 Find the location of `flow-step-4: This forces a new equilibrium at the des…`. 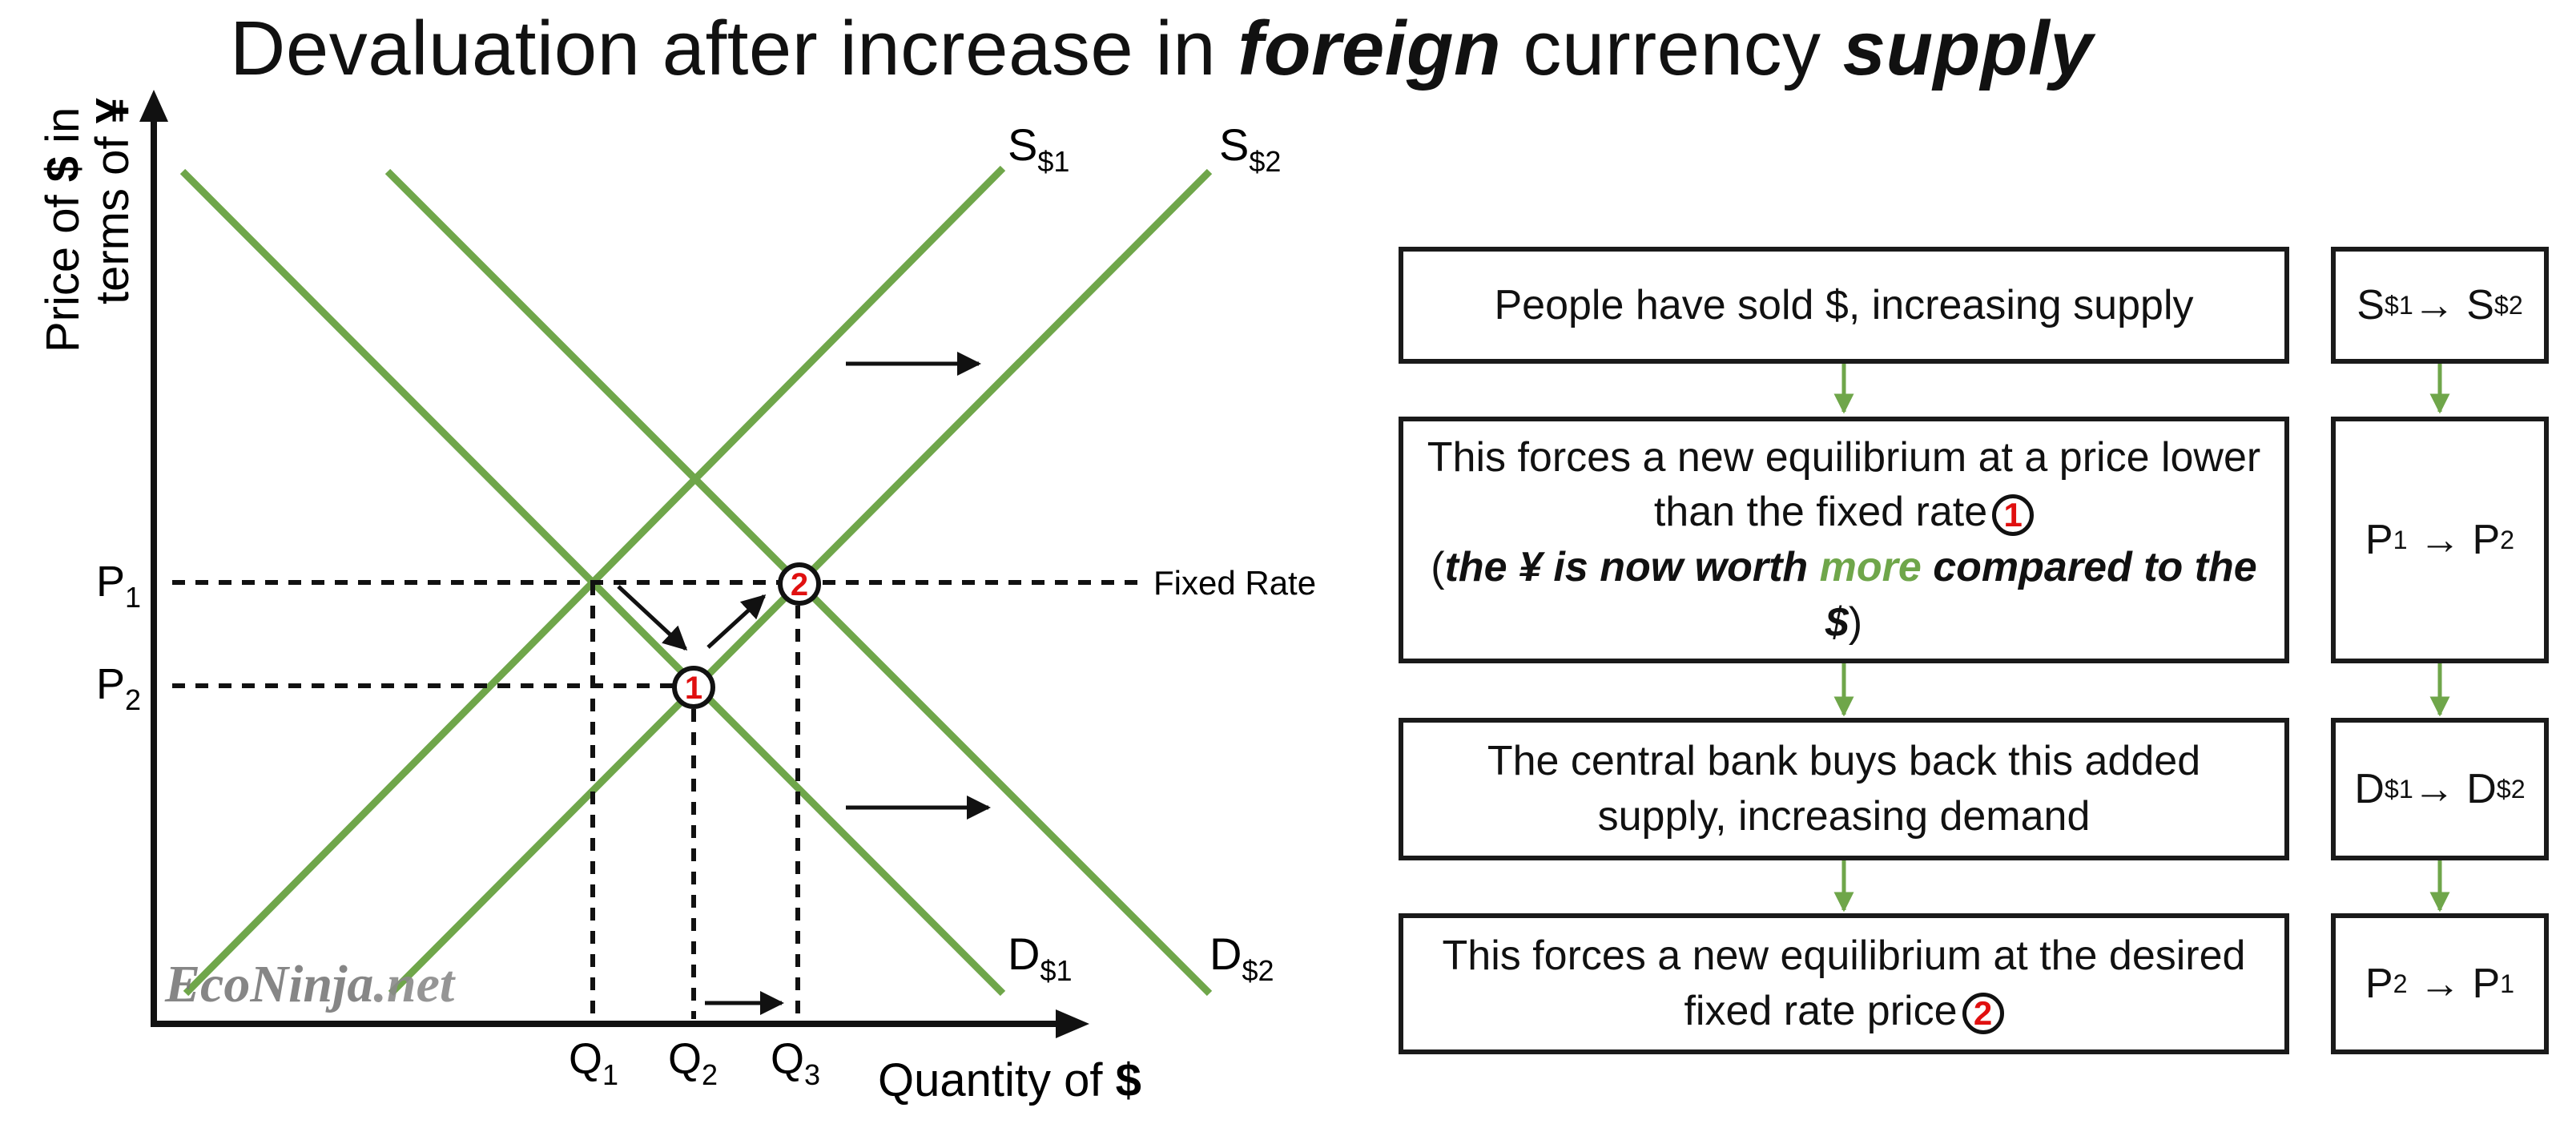

flow-step-4: This forces a new equilibrium at the des… is located at coordinates (1844, 983).